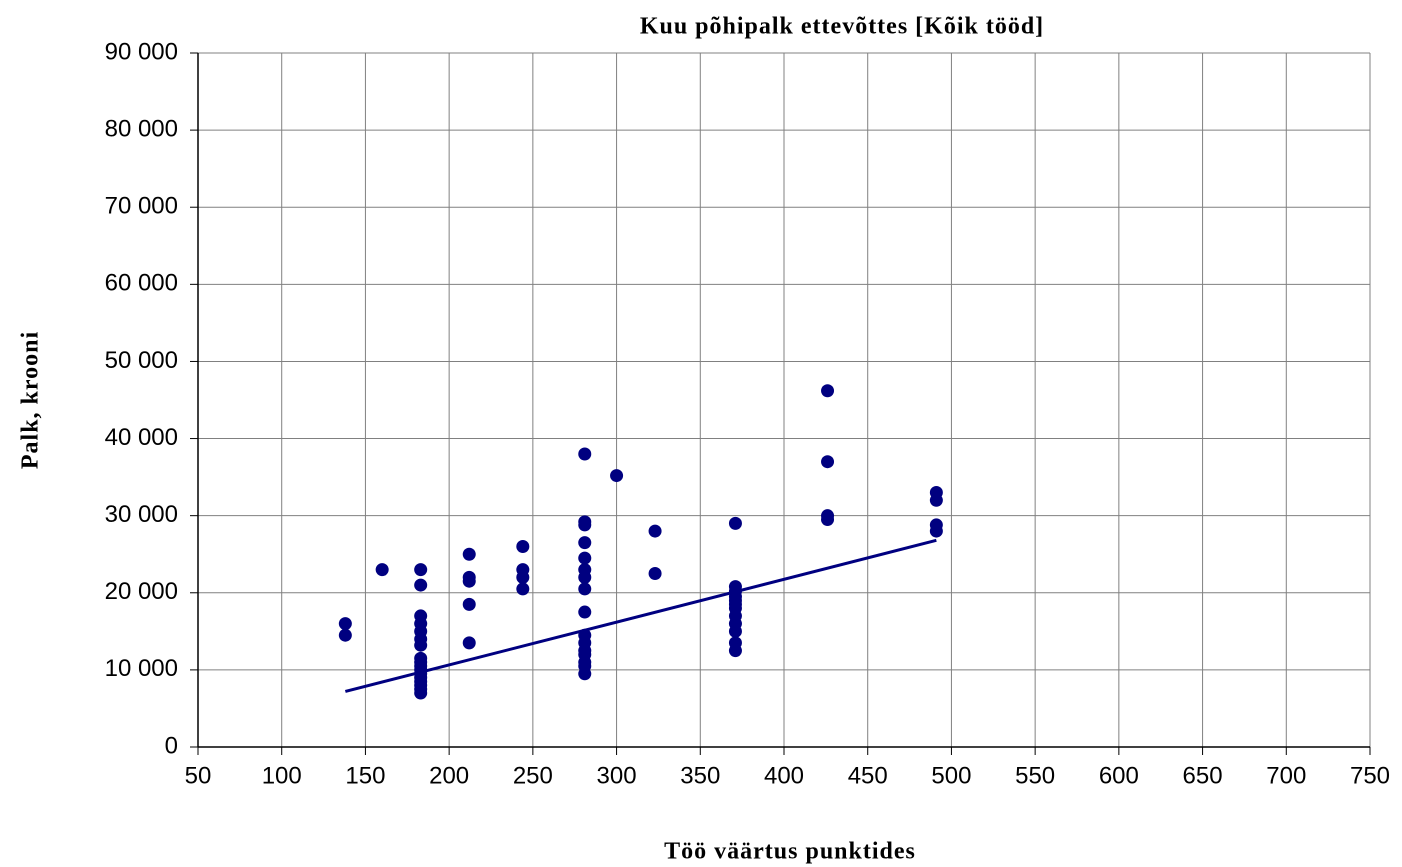 Image resolution: width=1402 pixels, height=867 pixels. I want to click on y-tick-label: 90 000, so click(141, 51).